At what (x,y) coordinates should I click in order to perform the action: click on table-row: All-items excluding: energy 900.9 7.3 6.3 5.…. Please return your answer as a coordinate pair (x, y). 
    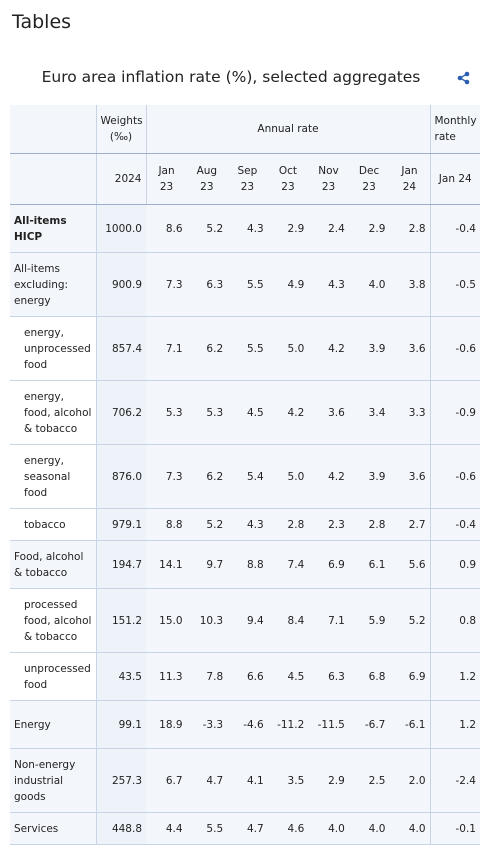
    Looking at the image, I should click on (245, 284).